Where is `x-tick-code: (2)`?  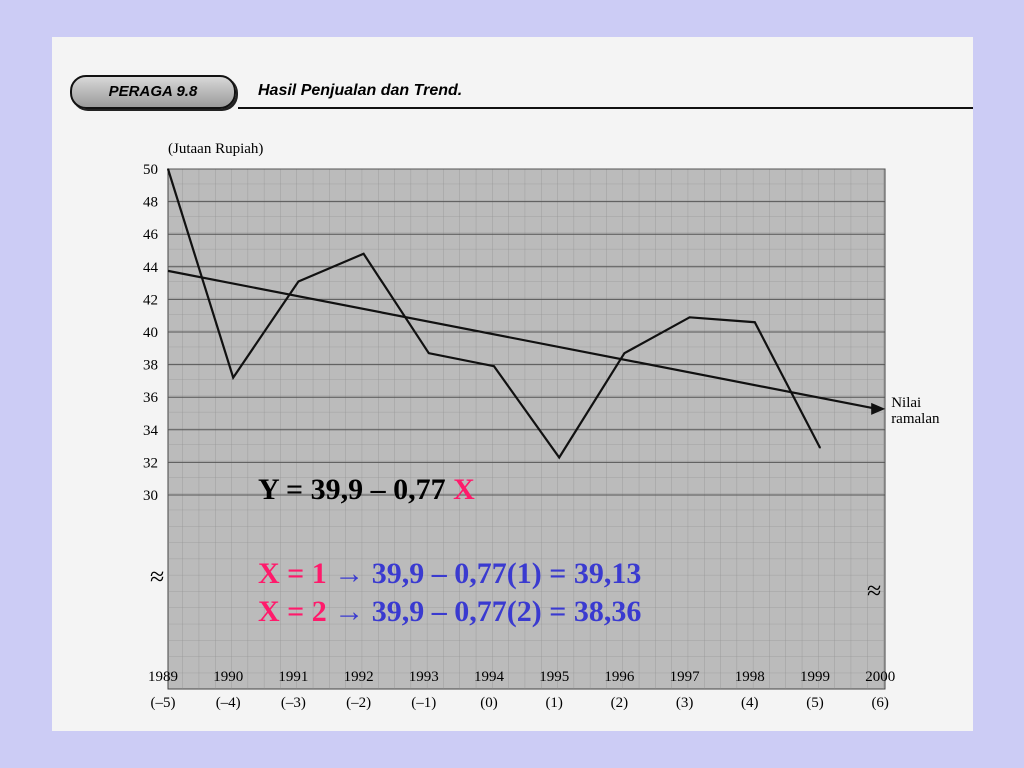
x-tick-code: (2) is located at coordinates (620, 703).